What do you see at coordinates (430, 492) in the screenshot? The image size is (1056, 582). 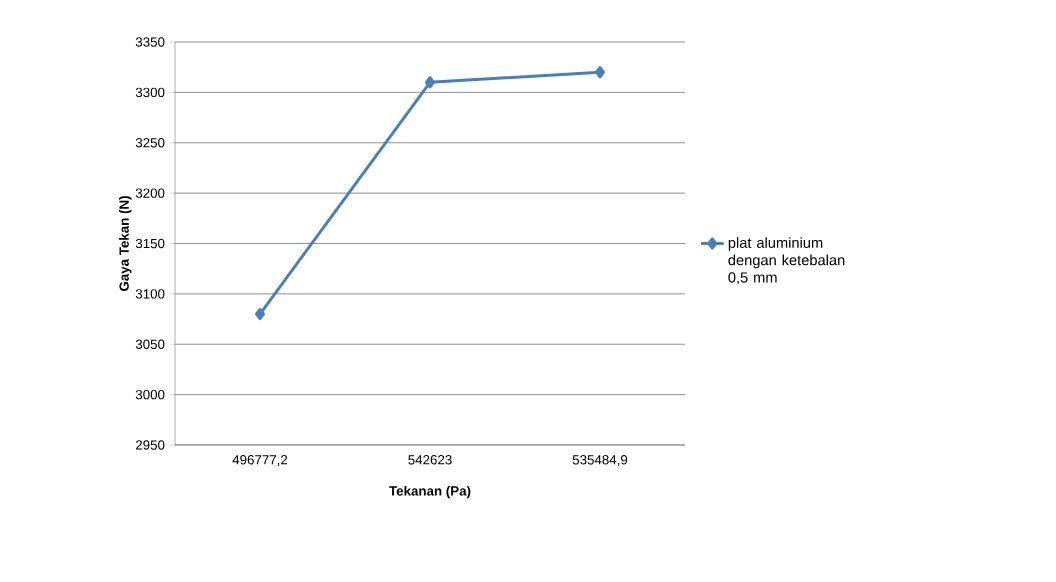 I see `x-axis-title: Tekanan (Pa)` at bounding box center [430, 492].